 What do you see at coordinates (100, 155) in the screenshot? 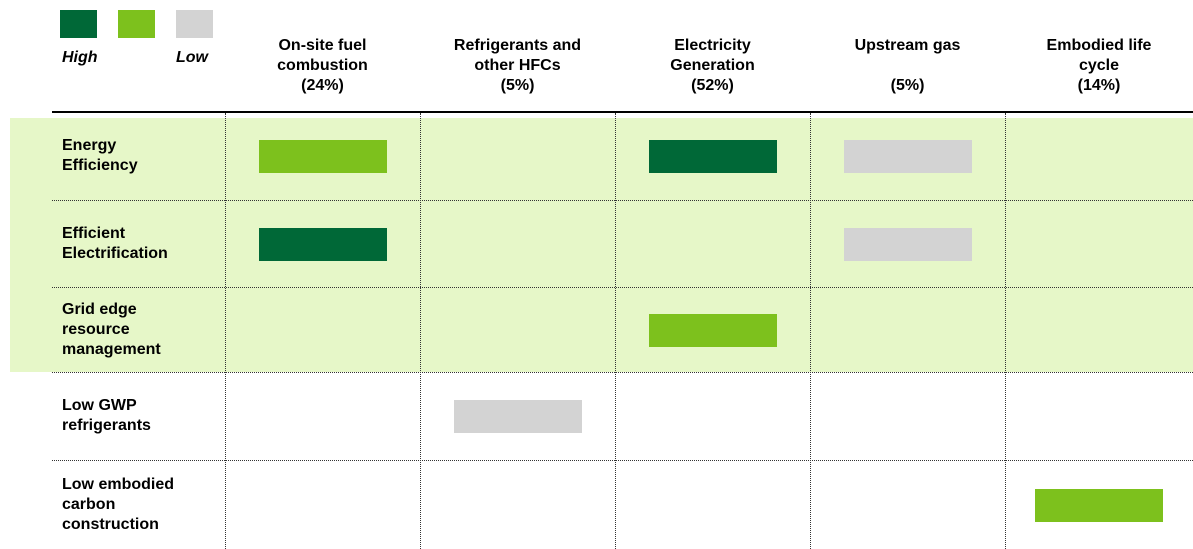
I see `row-label: Energy Efficiency` at bounding box center [100, 155].